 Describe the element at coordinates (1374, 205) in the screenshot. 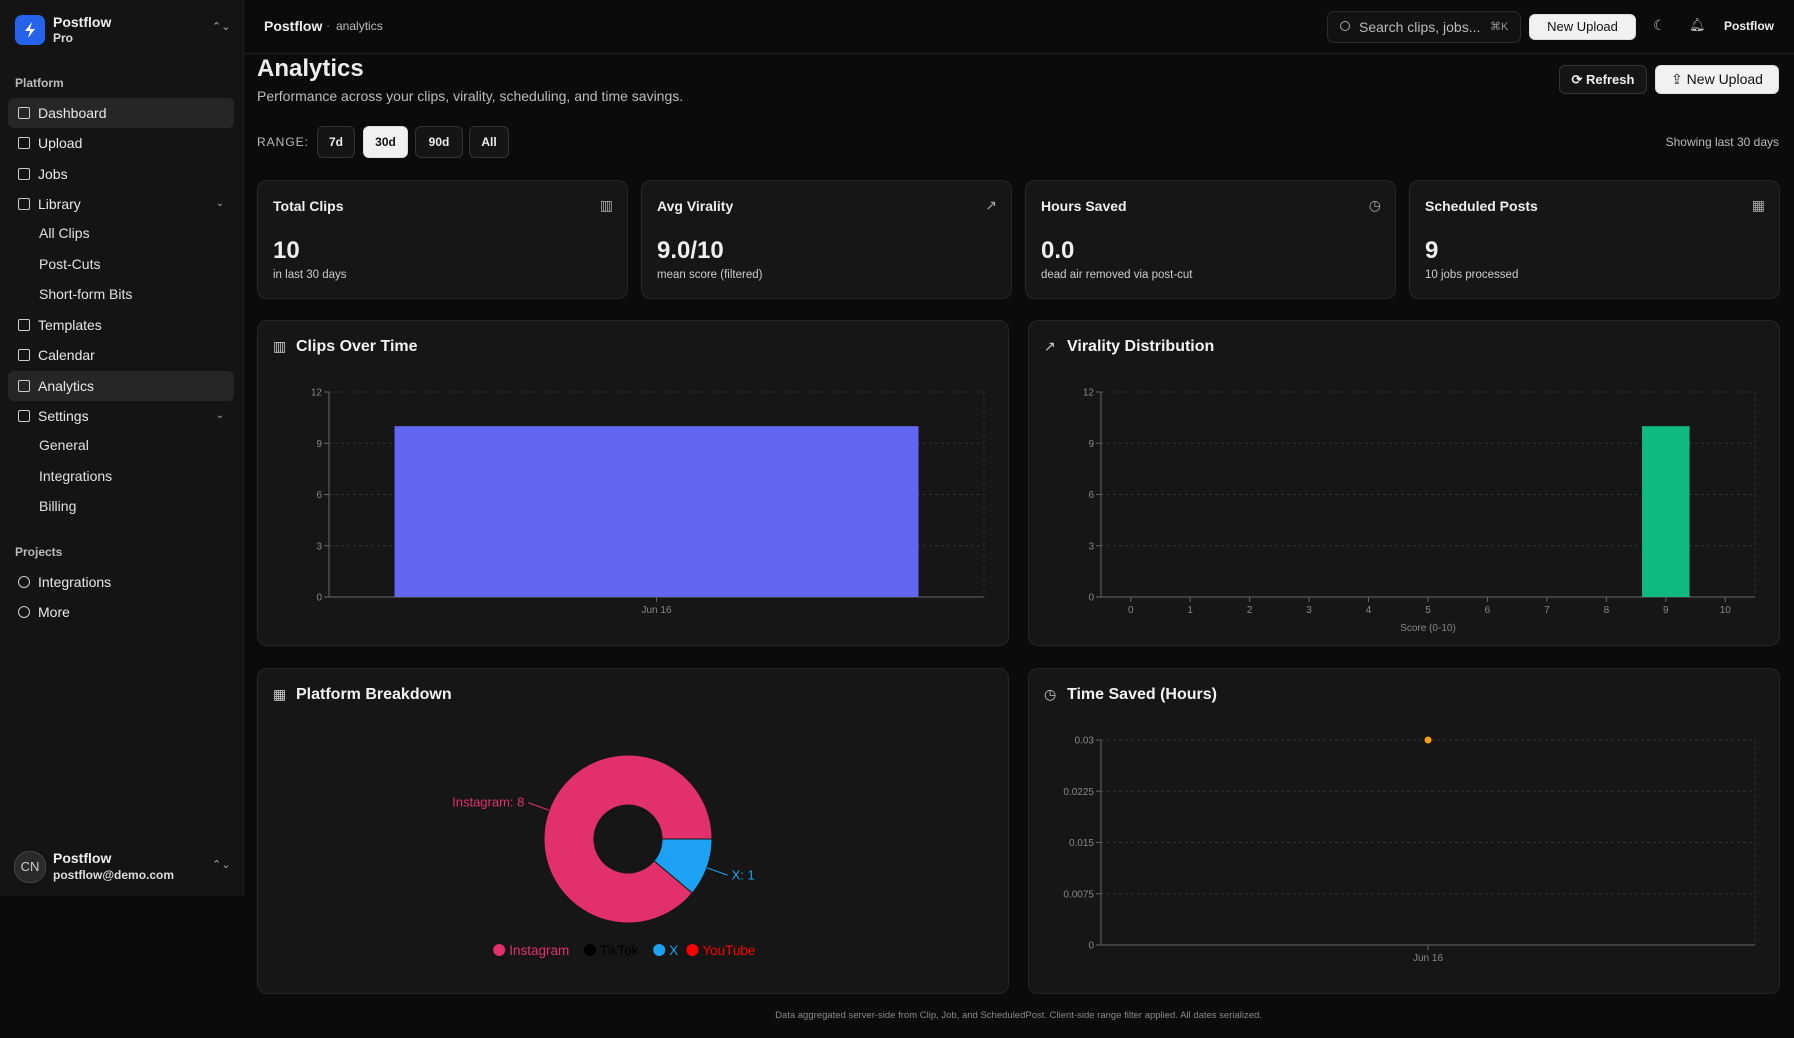

I see `stat-icon: ◷` at that location.